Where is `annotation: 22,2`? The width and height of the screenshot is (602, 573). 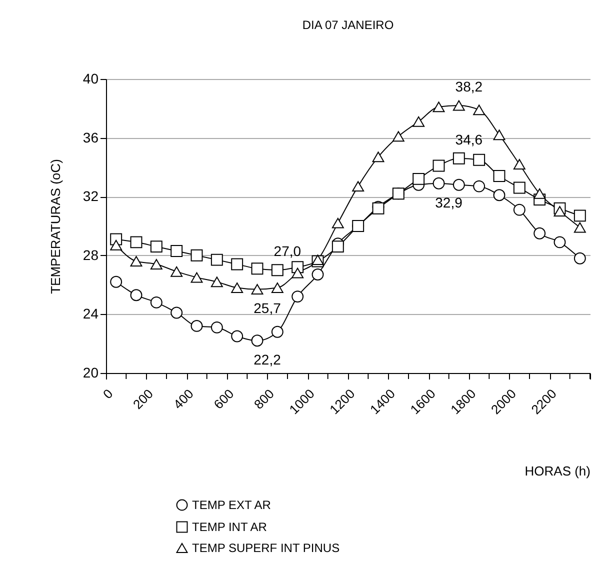
annotation: 22,2 is located at coordinates (268, 360).